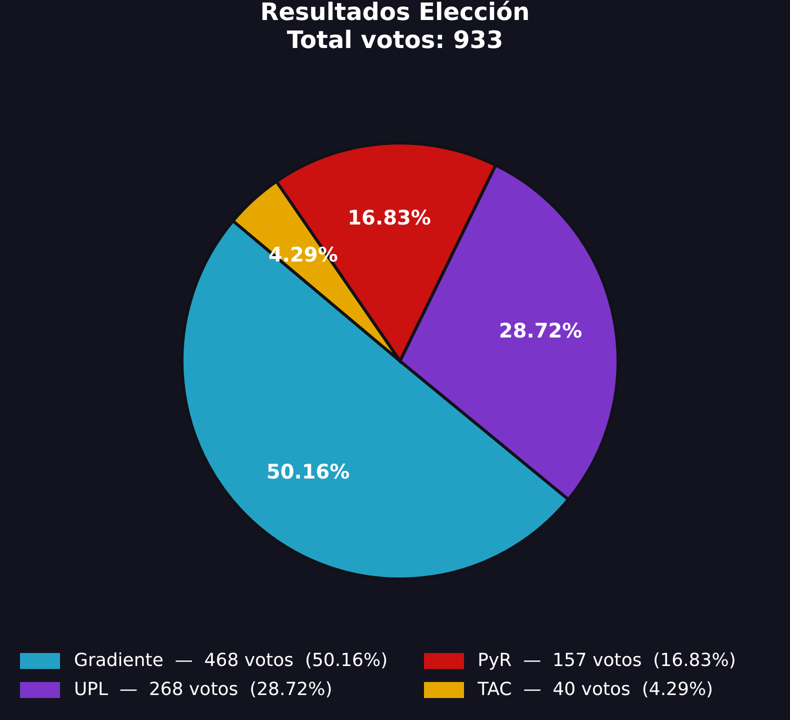  Describe the element at coordinates (395, 13) in the screenshot. I see `chart-title: Resultados Elección` at that location.